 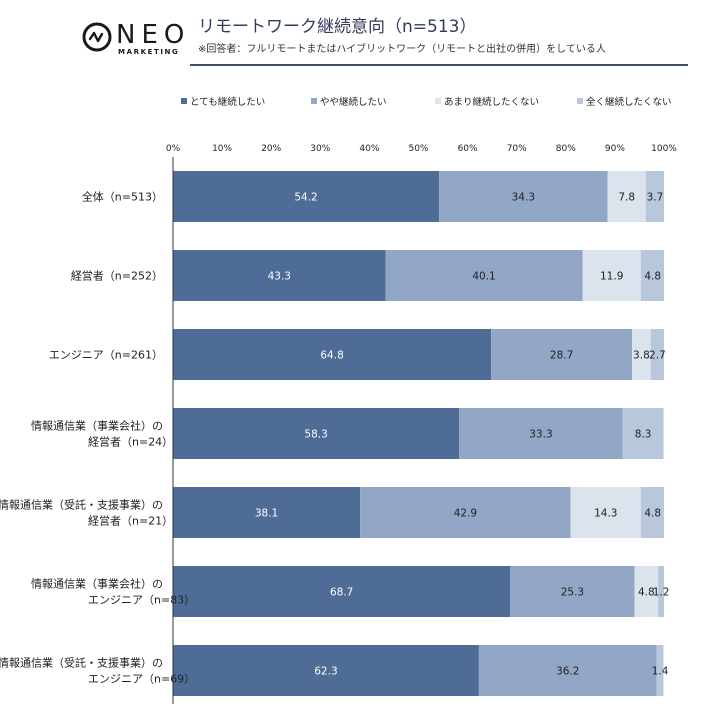 I want to click on category-label: 経営者（n=252）, so click(x=117, y=276).